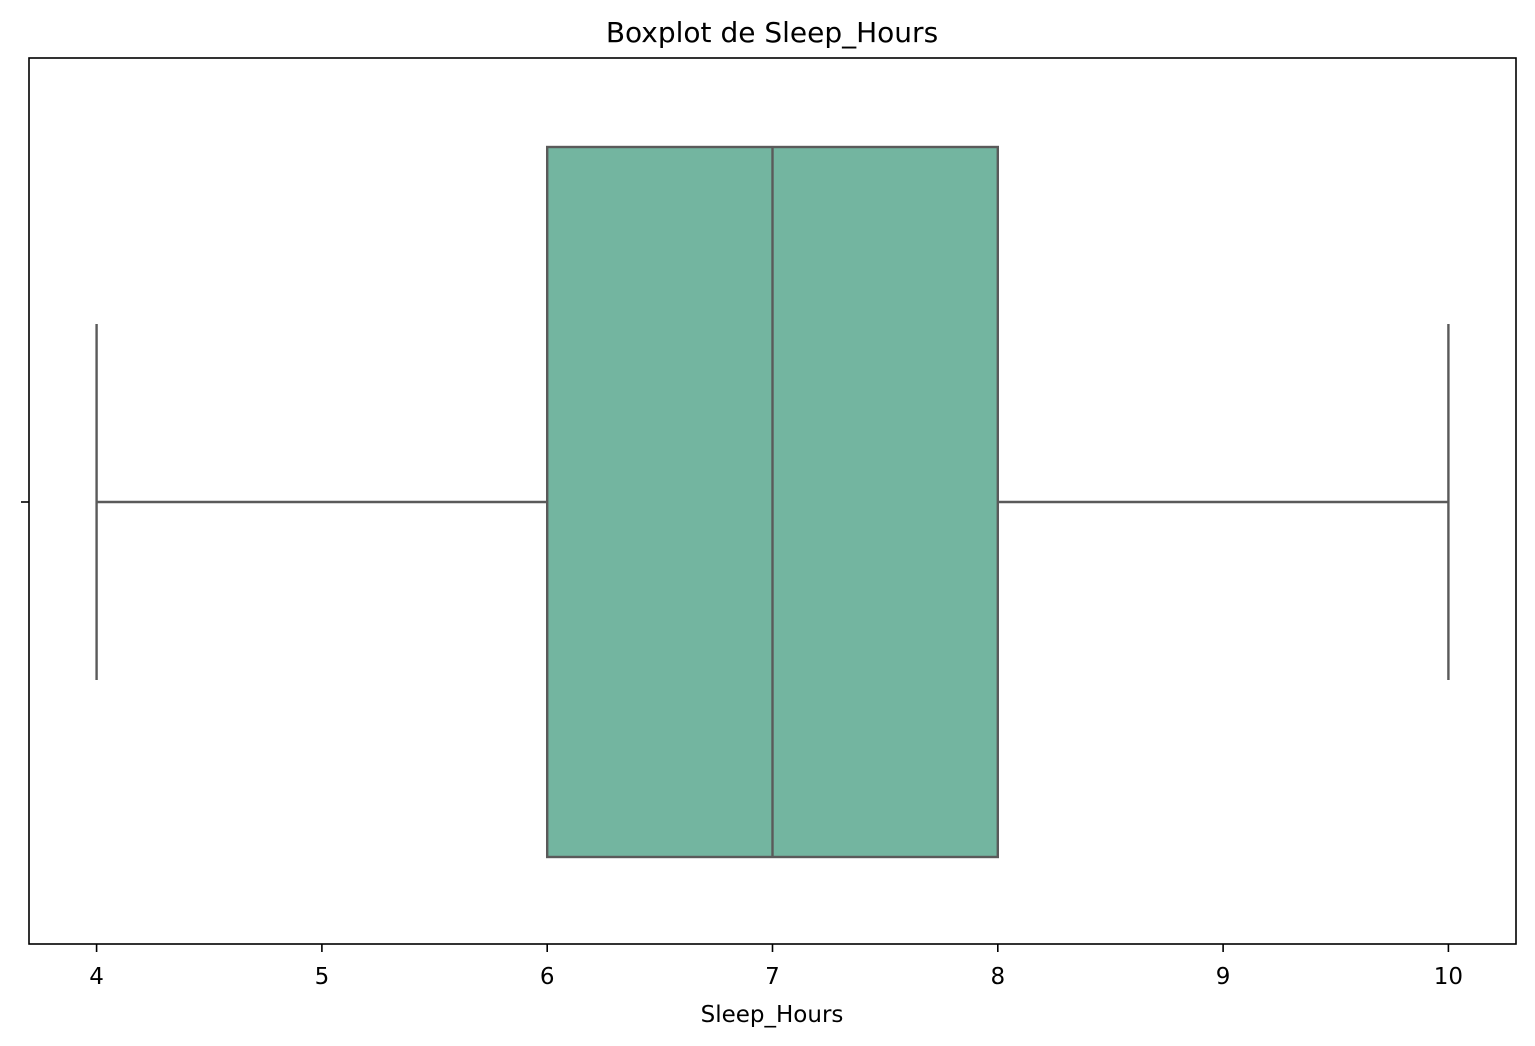  I want to click on x-axis-label: Sleep_Hours, so click(772, 1015).